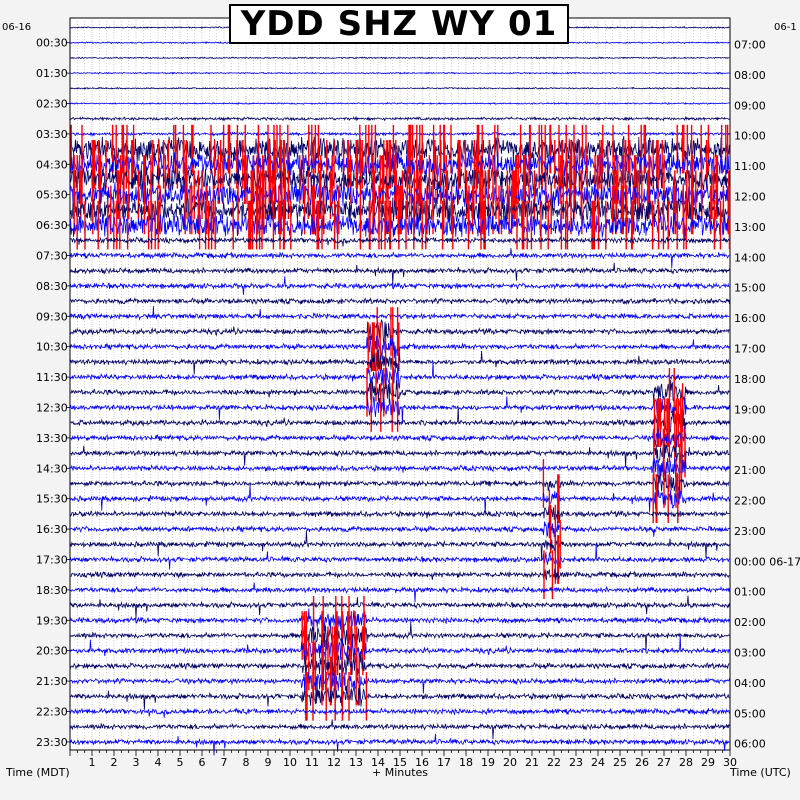 The height and width of the screenshot is (800, 800). I want to click on right-time-label: 11:00, so click(750, 166).